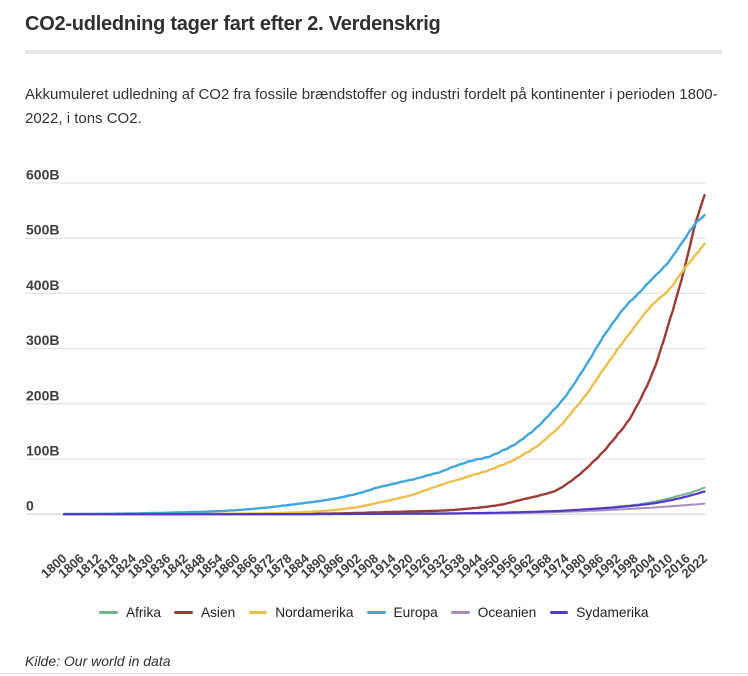  What do you see at coordinates (42, 340) in the screenshot?
I see `svg-text: 300B` at bounding box center [42, 340].